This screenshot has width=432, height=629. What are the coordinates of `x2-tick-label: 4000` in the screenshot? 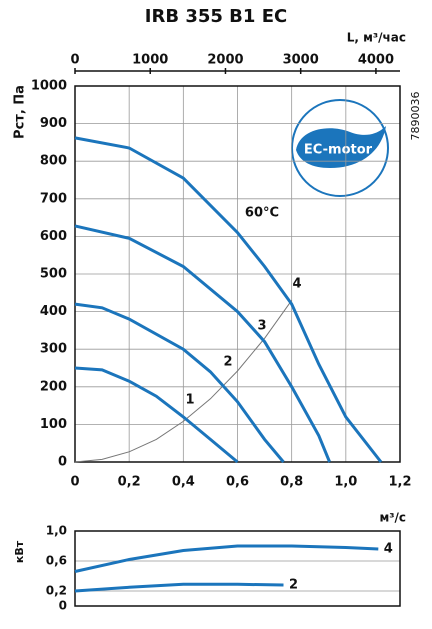 It's located at (376, 60).